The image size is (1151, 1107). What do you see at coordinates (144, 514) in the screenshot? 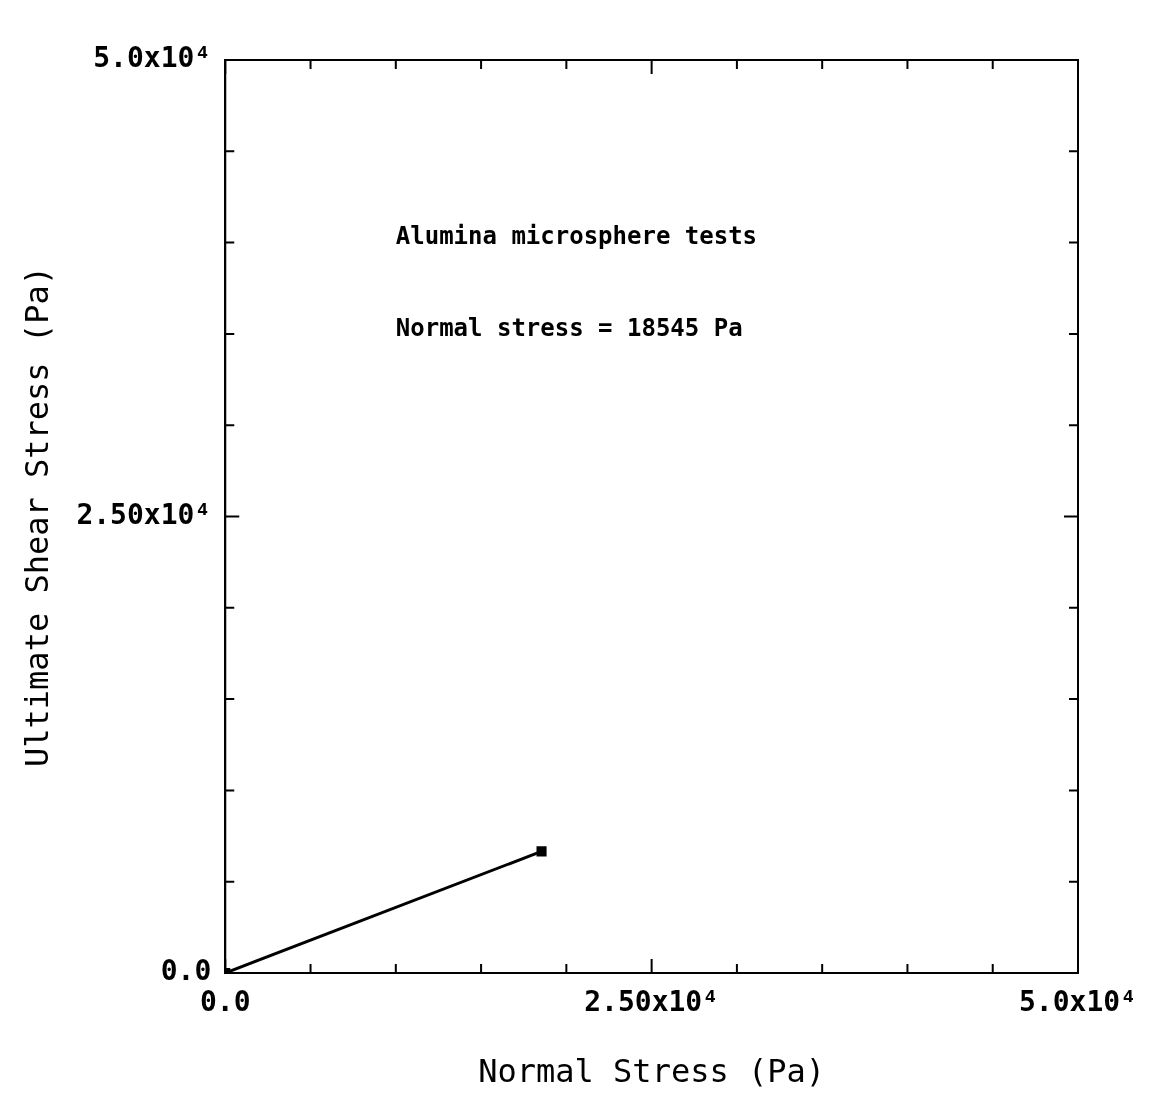
I see `y-tick-label: 2.50x10⁴` at bounding box center [144, 514].